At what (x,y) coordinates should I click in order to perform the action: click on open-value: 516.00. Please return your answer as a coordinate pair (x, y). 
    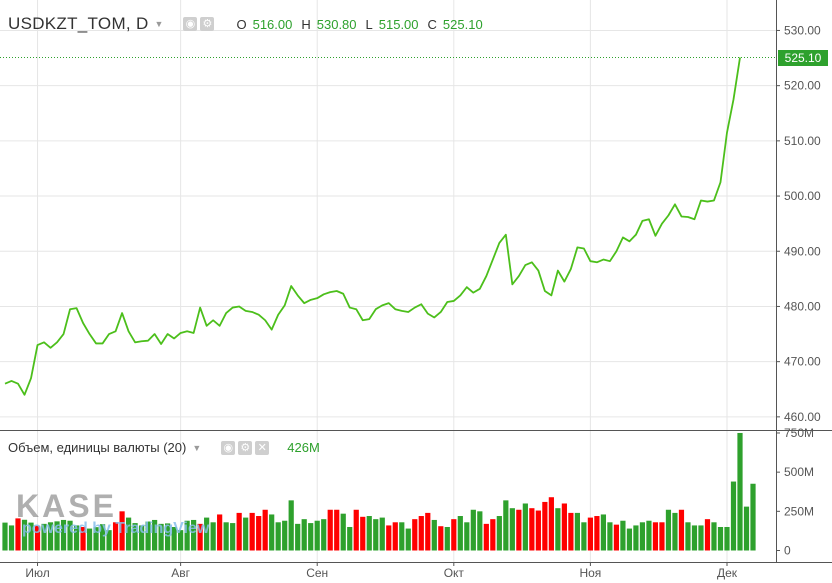
    Looking at the image, I should click on (272, 24).